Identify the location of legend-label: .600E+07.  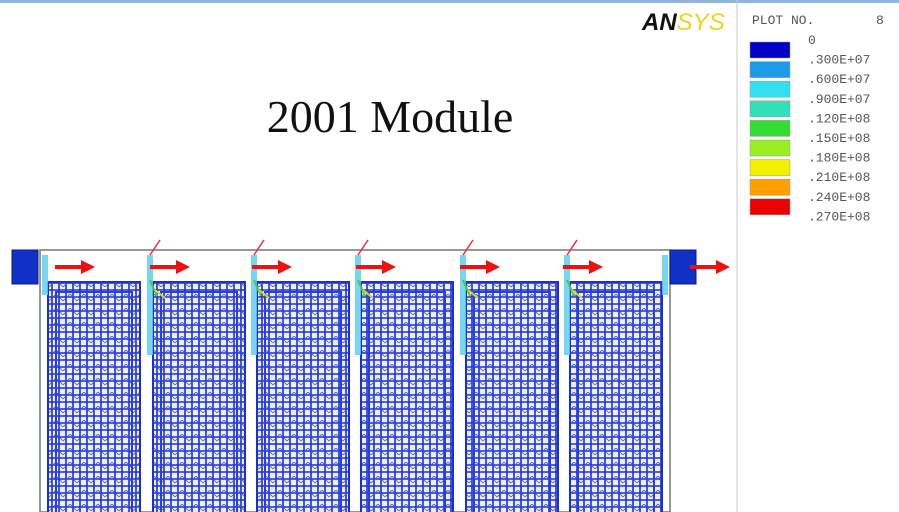
(839, 79).